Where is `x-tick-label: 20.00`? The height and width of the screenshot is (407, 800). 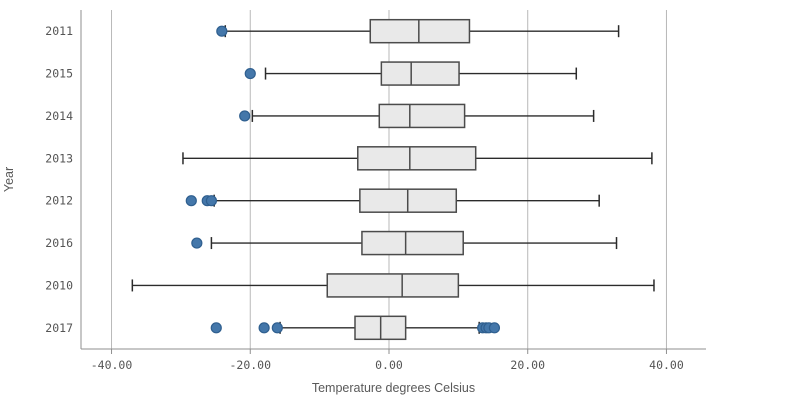 x-tick-label: 20.00 is located at coordinates (527, 365).